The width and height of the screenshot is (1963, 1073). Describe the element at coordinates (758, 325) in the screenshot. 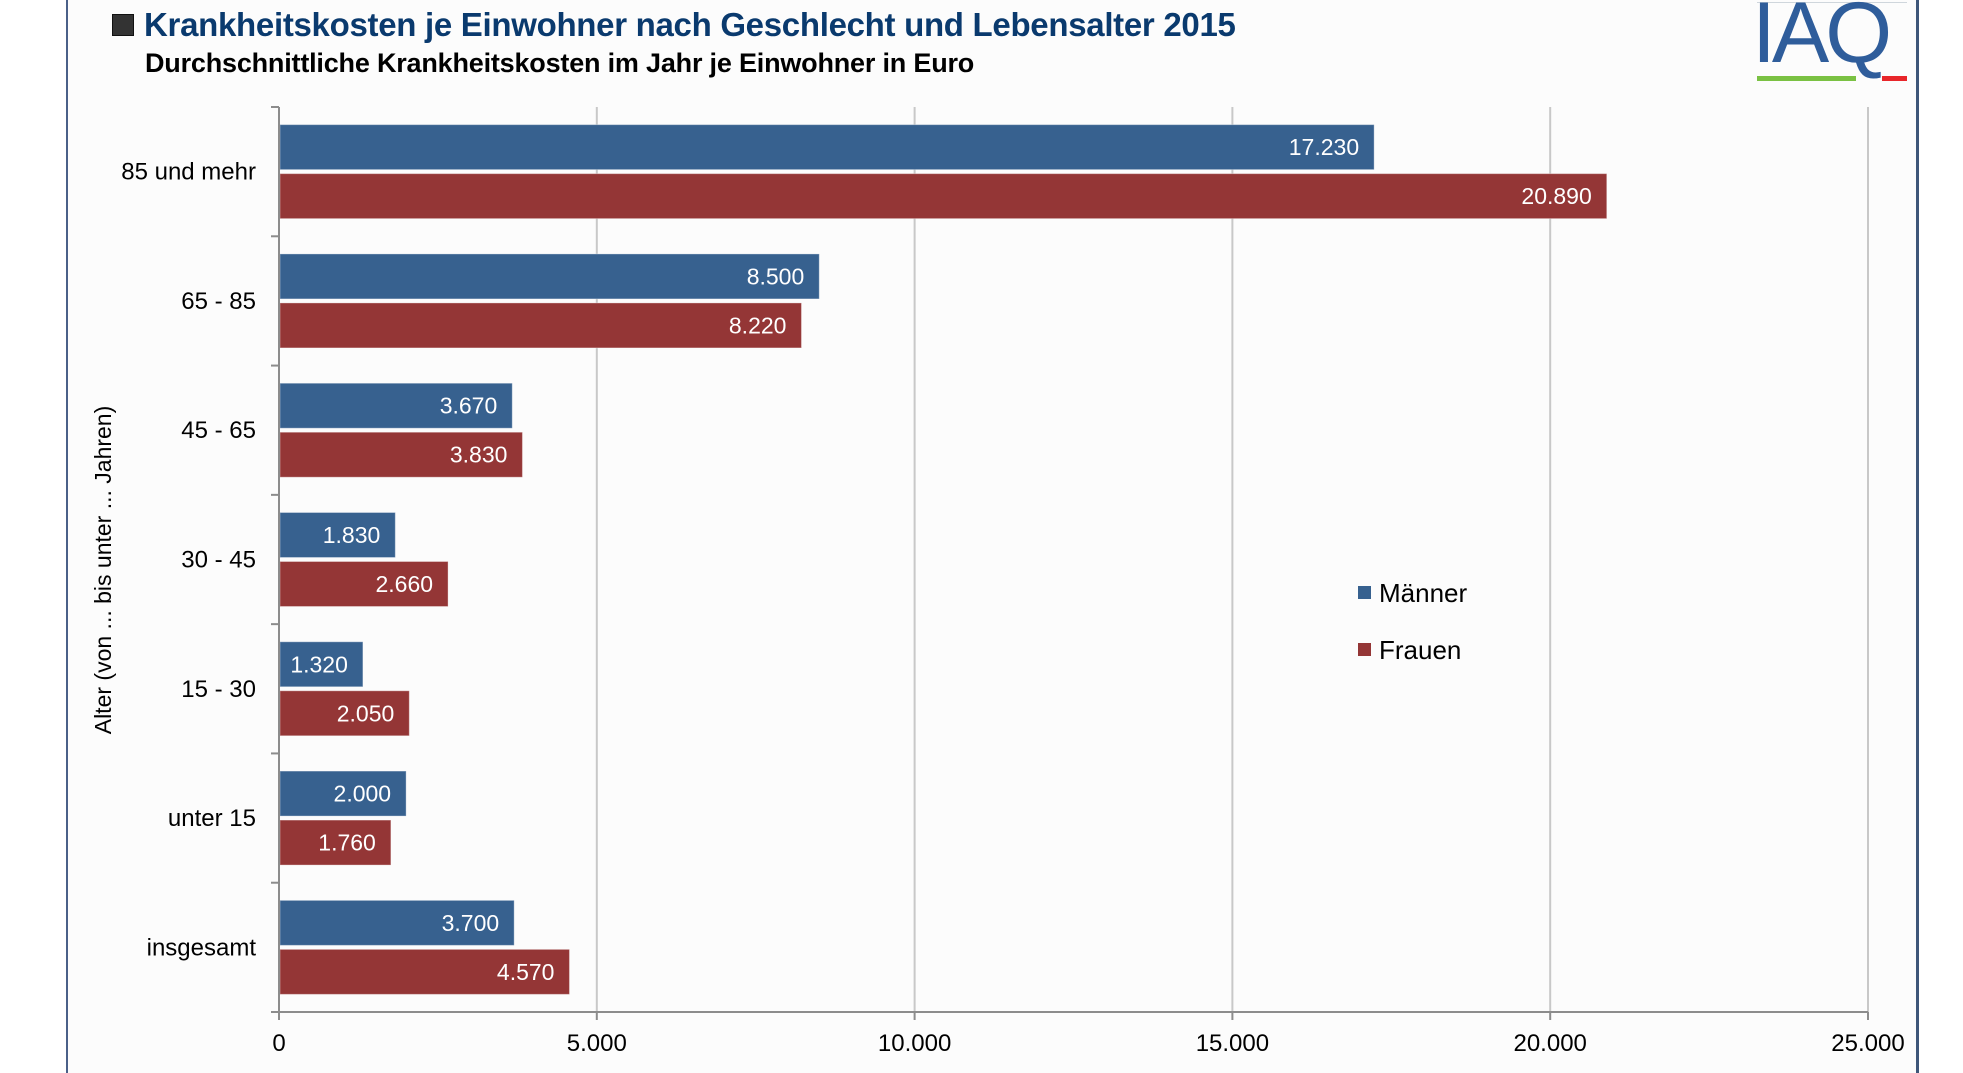

I see `data-label: 8.220` at that location.